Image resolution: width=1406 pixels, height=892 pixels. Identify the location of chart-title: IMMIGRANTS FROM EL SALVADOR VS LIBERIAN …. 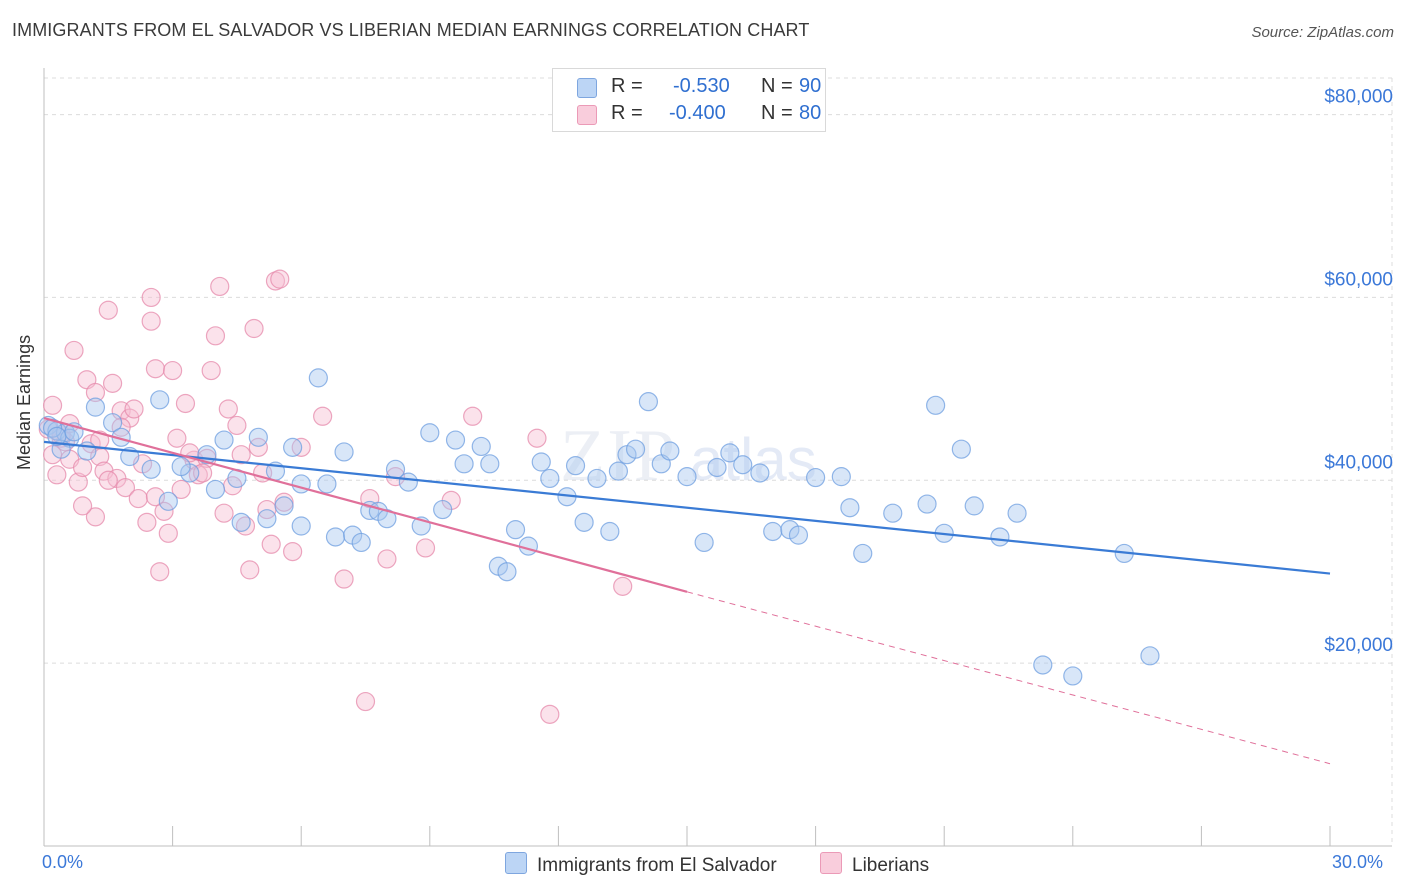
(411, 30).